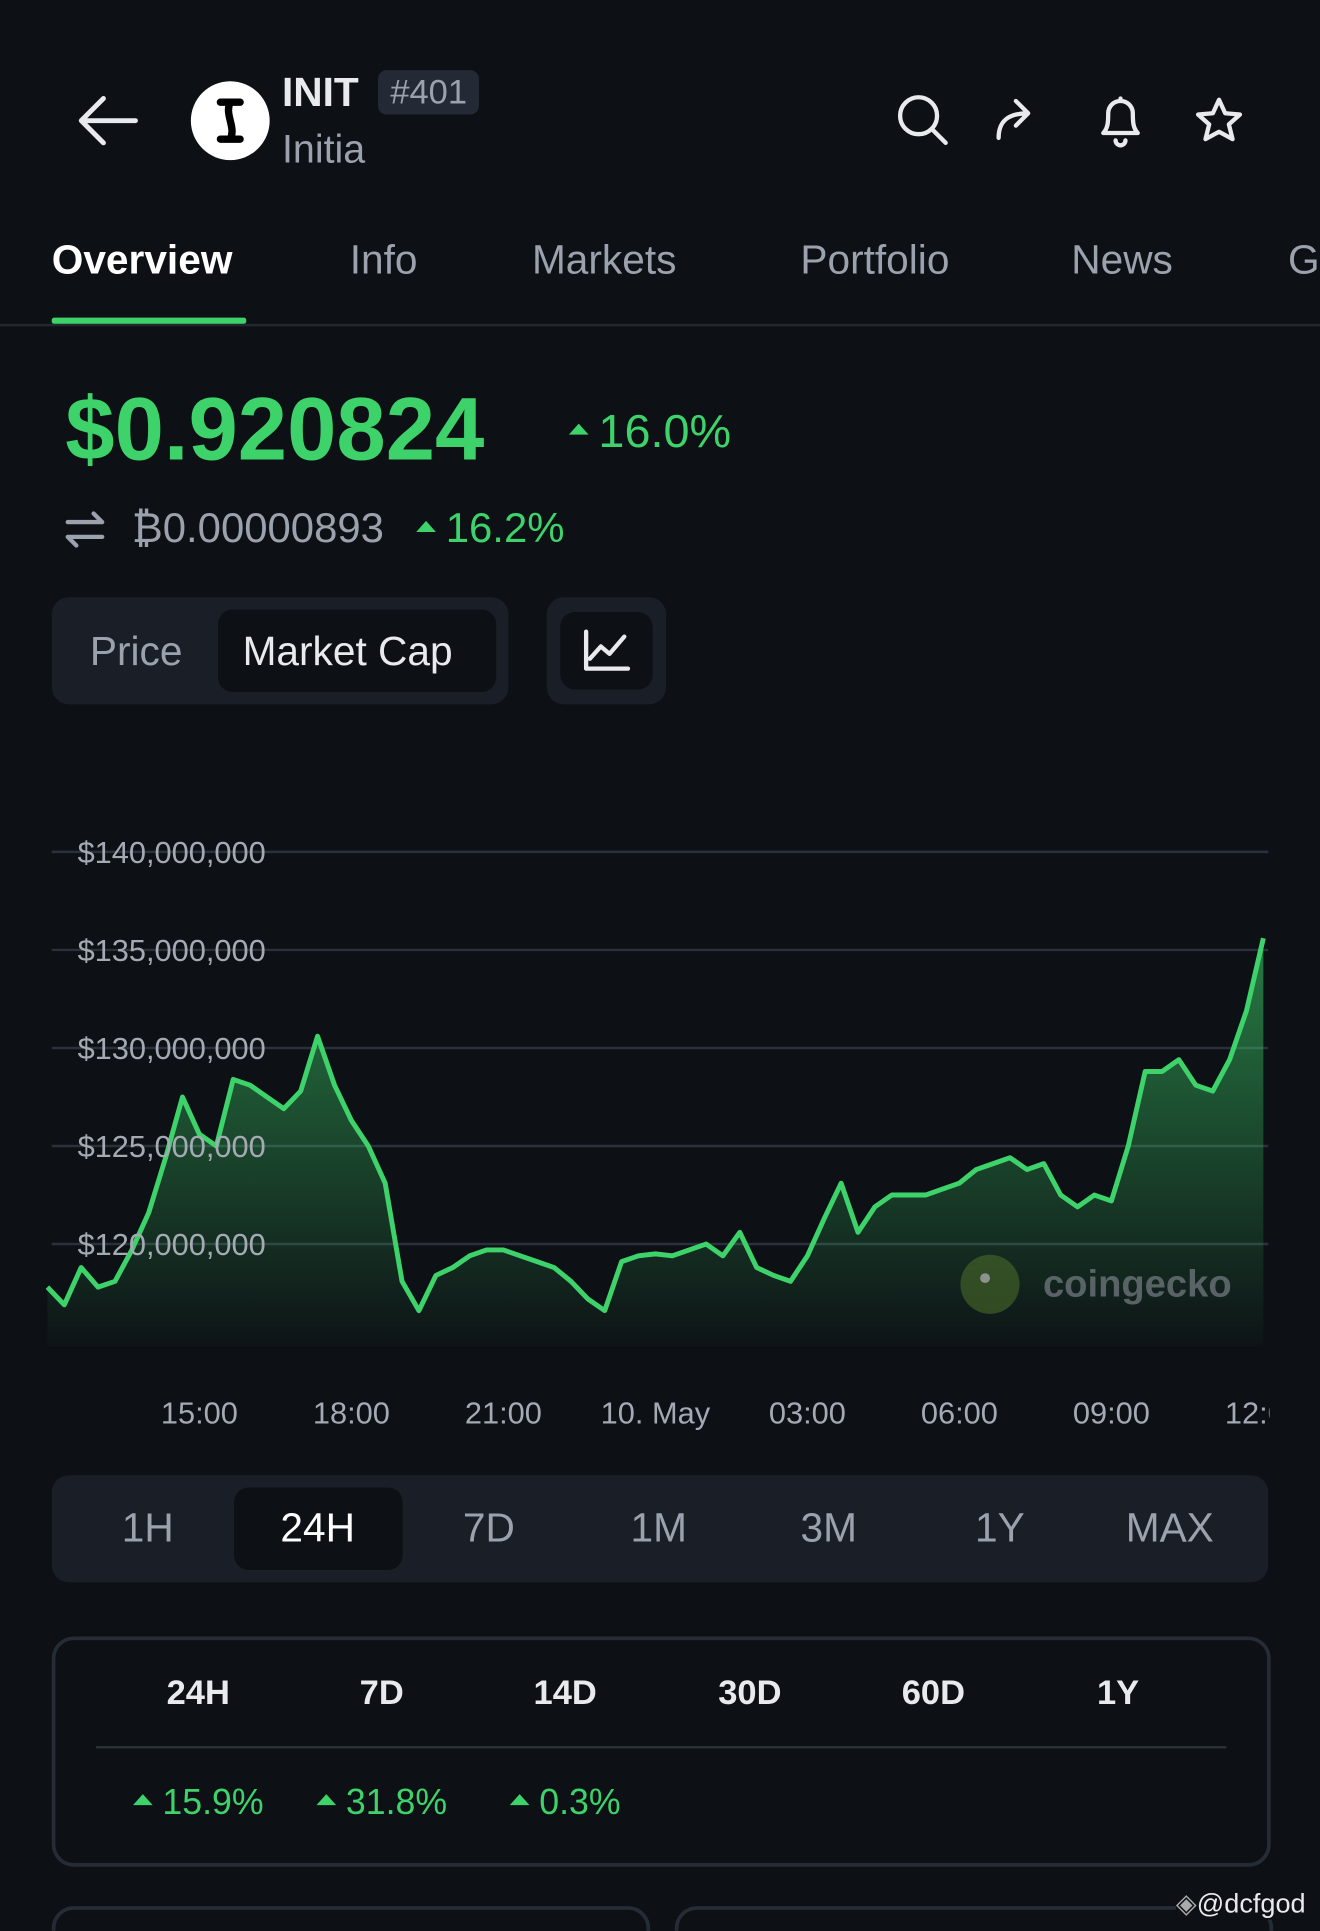  I want to click on change-text: 15.9%, so click(213, 1802).